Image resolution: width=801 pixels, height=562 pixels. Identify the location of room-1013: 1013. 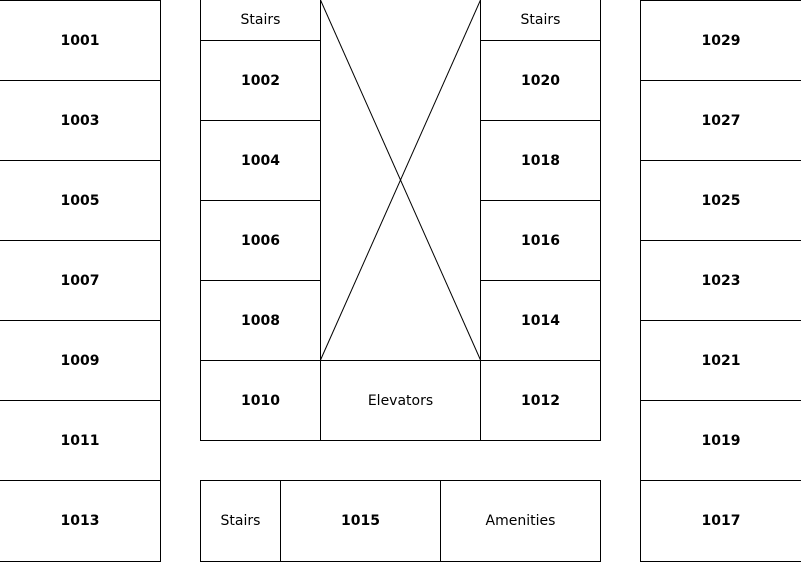
(80, 521).